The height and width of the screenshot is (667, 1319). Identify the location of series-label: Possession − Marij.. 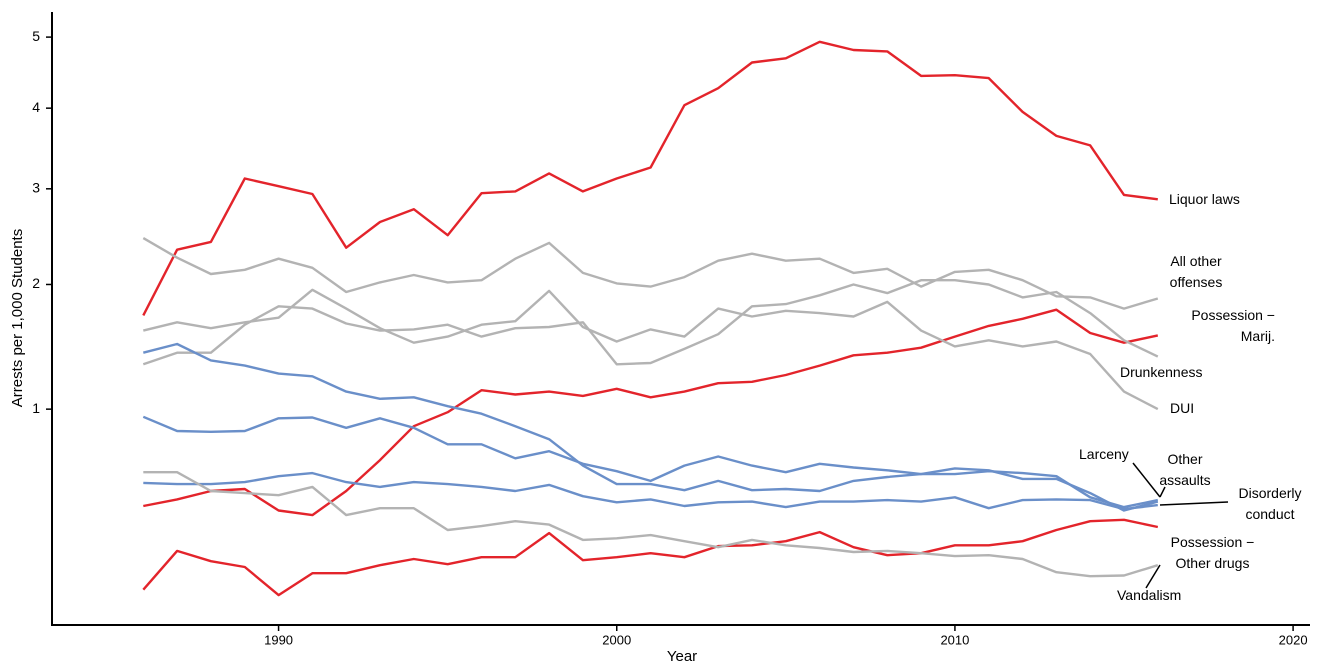
(1233, 325).